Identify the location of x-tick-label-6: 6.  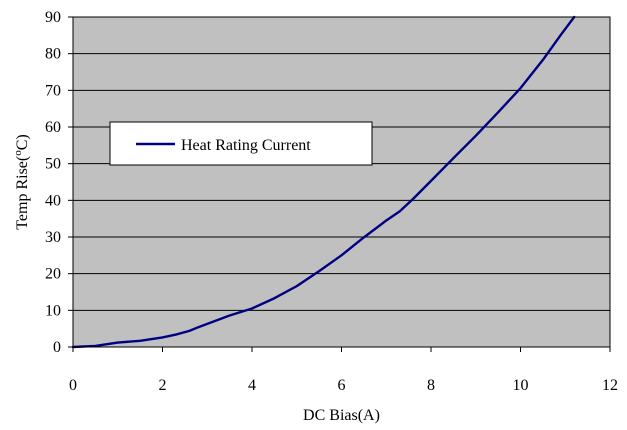
(342, 385).